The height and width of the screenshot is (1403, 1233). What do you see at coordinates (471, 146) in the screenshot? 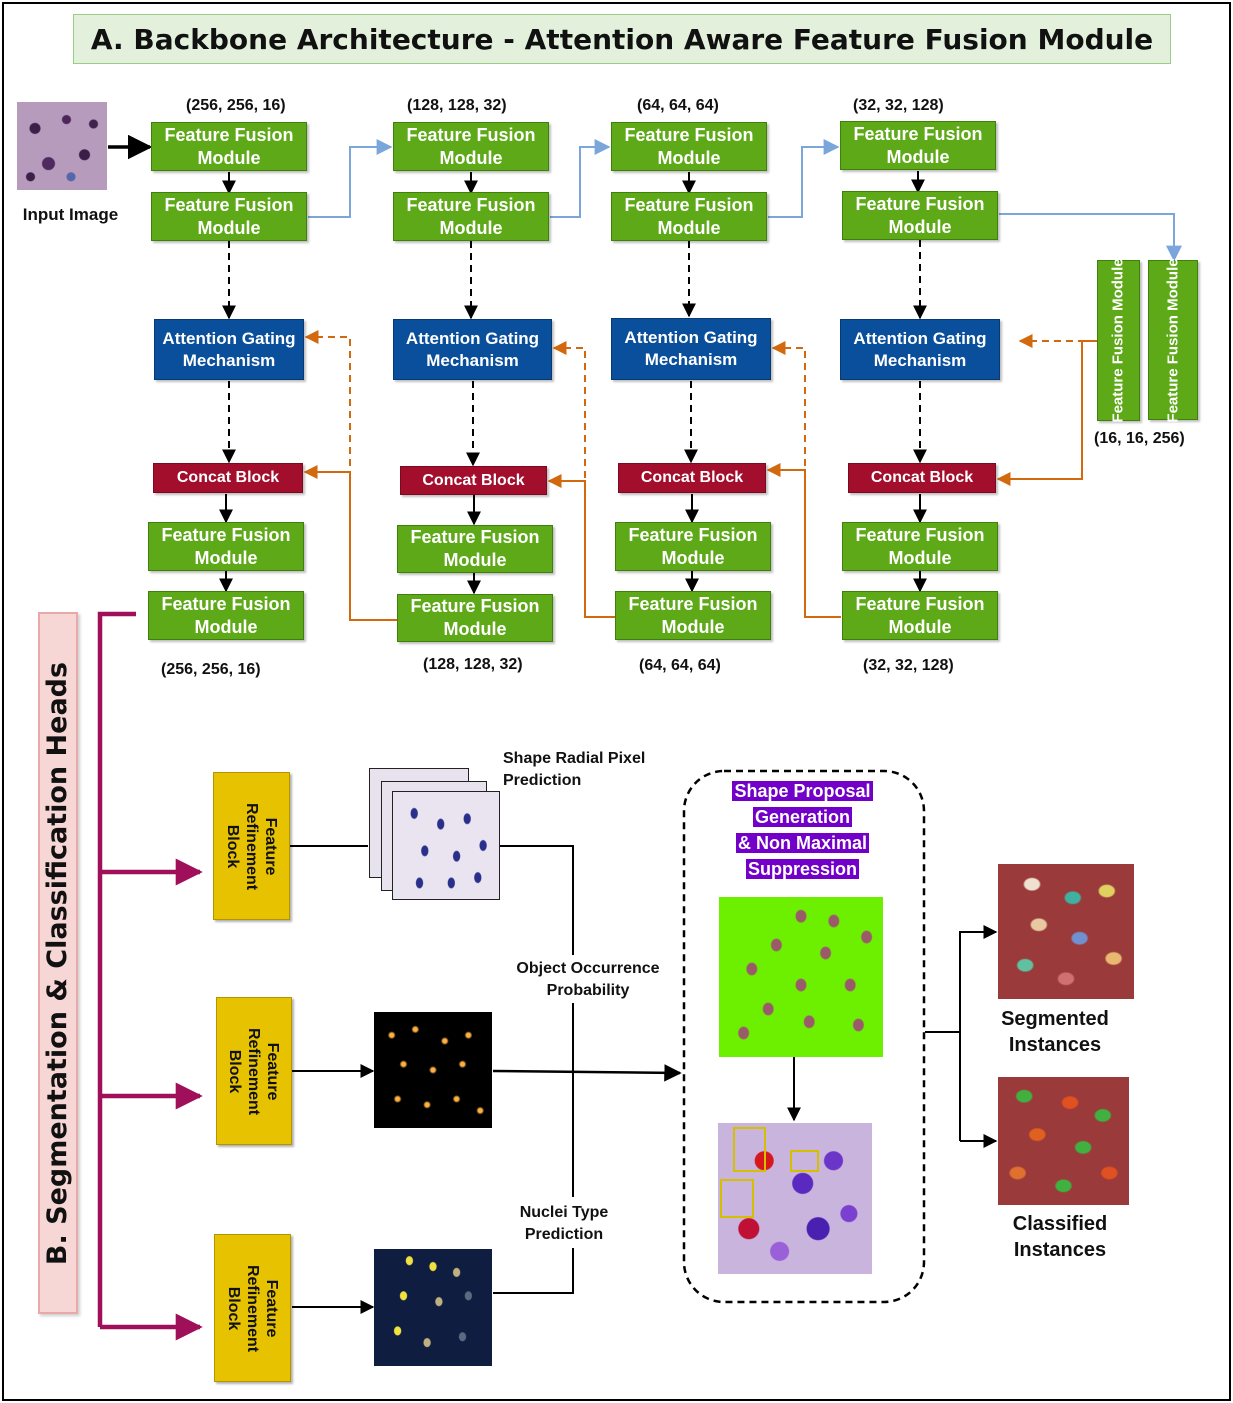
I see `encoder-ffm-2a: Feature Fusion Module` at bounding box center [471, 146].